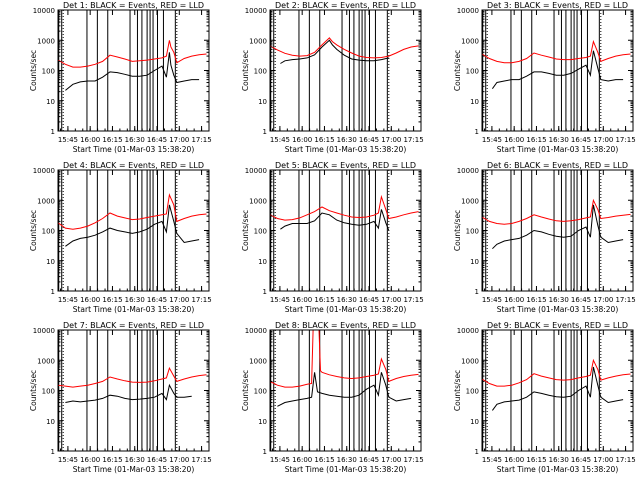 This screenshot has height=480, width=640. I want to click on panel-title: Det 9: BLACK = Events, RED = LLD, so click(557, 325).